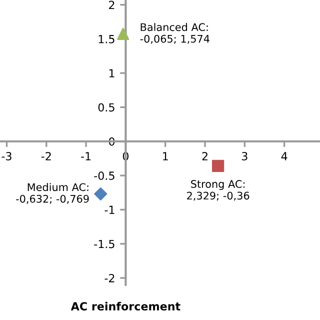 Image resolution: width=320 pixels, height=320 pixels. What do you see at coordinates (284, 156) in the screenshot?
I see `x-tick-label: 4` at bounding box center [284, 156].